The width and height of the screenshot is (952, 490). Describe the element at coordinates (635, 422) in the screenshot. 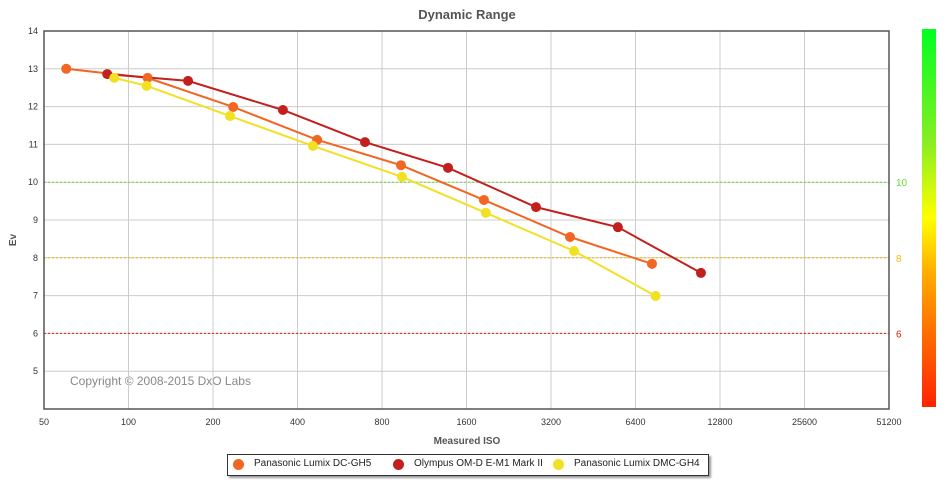

I see `x-tick-label: 6400` at that location.